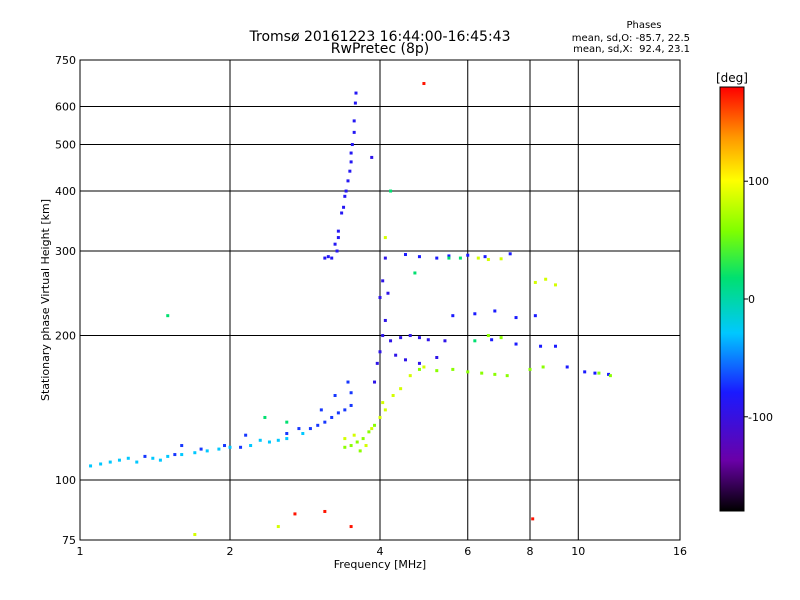 This screenshot has width=800, height=600. Describe the element at coordinates (65, 191) in the screenshot. I see `y-tick-label: 400` at that location.